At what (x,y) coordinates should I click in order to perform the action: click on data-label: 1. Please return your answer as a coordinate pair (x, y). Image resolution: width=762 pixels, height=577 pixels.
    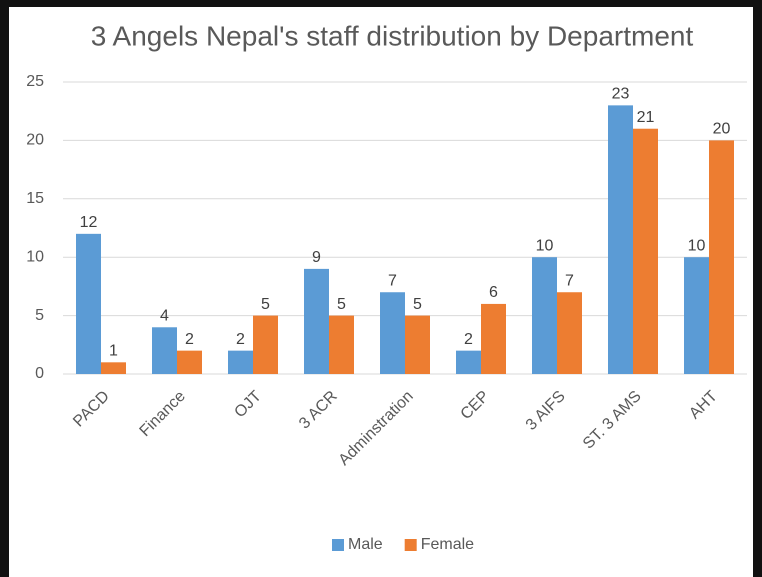
    Looking at the image, I should click on (113, 351).